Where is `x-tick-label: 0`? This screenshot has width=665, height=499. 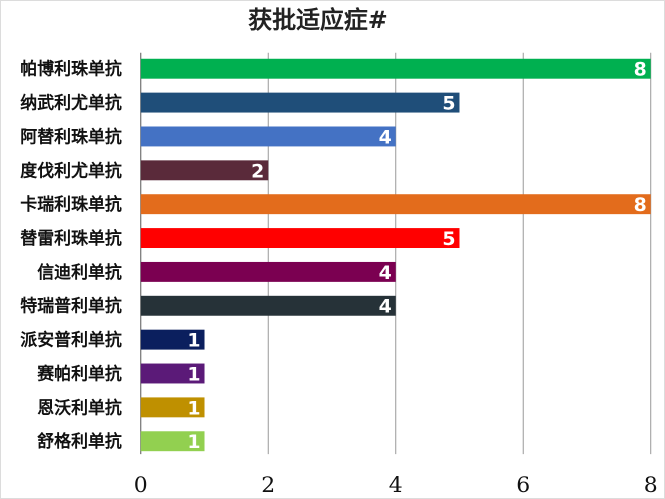 x-tick-label: 0 is located at coordinates (141, 485).